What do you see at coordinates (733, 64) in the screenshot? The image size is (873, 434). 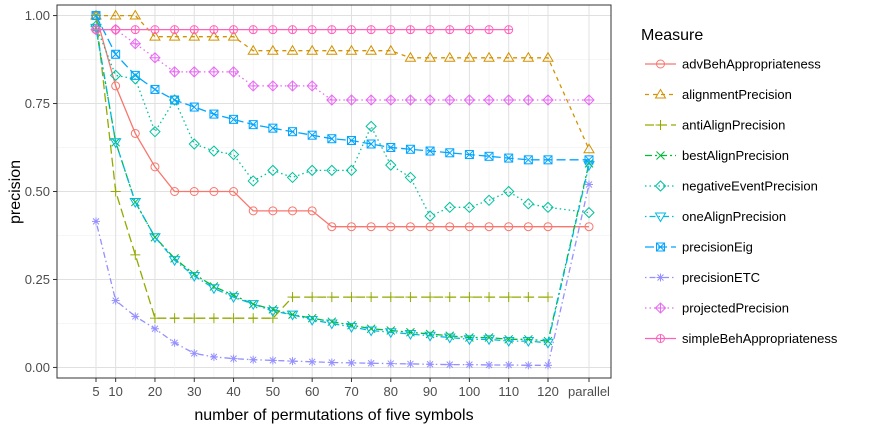 I see `legend-entry: advBehAppropriateness` at bounding box center [733, 64].